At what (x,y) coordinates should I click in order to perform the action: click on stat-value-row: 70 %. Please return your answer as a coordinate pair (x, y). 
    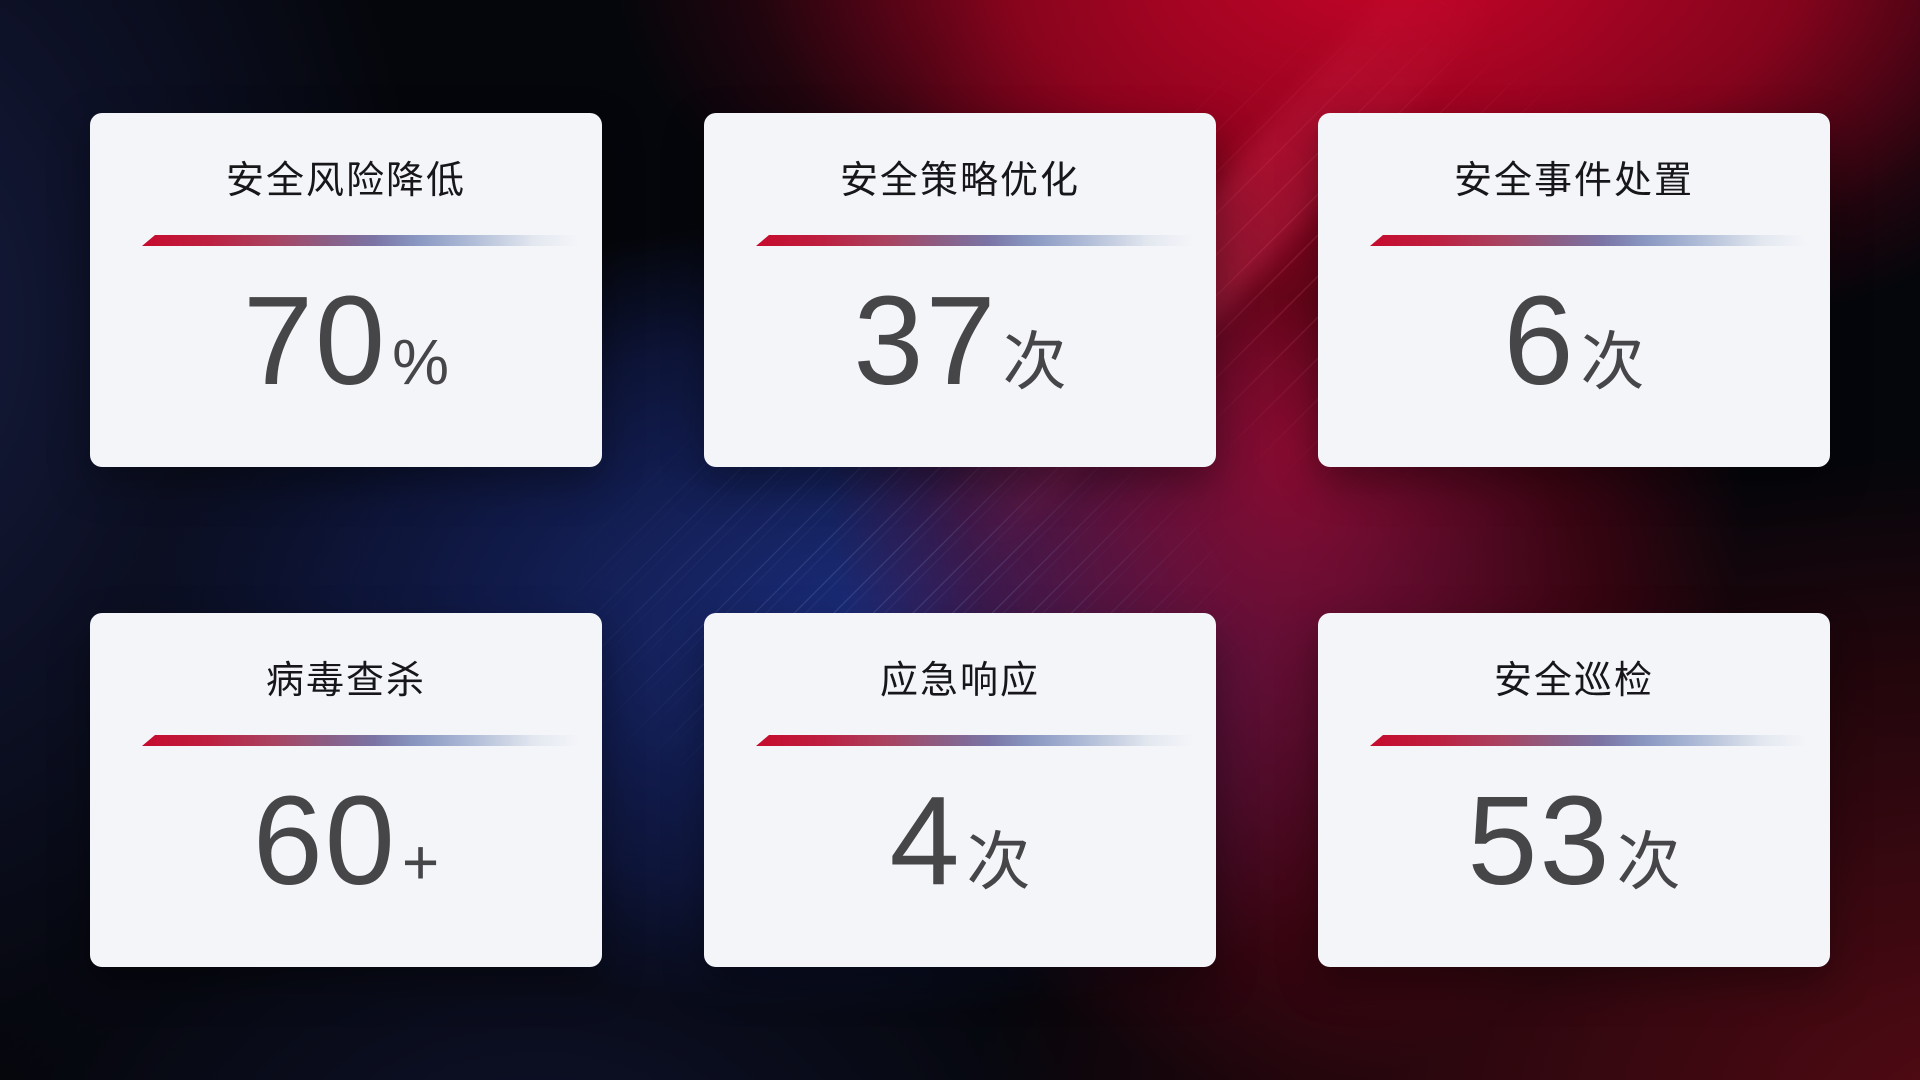
    Looking at the image, I should click on (346, 341).